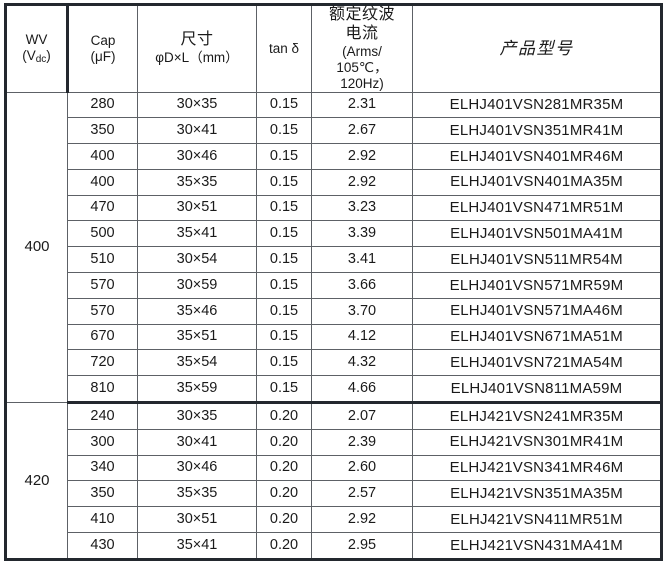 The width and height of the screenshot is (664, 566). Describe the element at coordinates (334, 519) in the screenshot. I see `table-row: 410 30×51 0.20 2.92 ELHJ421VSN411MR51M` at that location.